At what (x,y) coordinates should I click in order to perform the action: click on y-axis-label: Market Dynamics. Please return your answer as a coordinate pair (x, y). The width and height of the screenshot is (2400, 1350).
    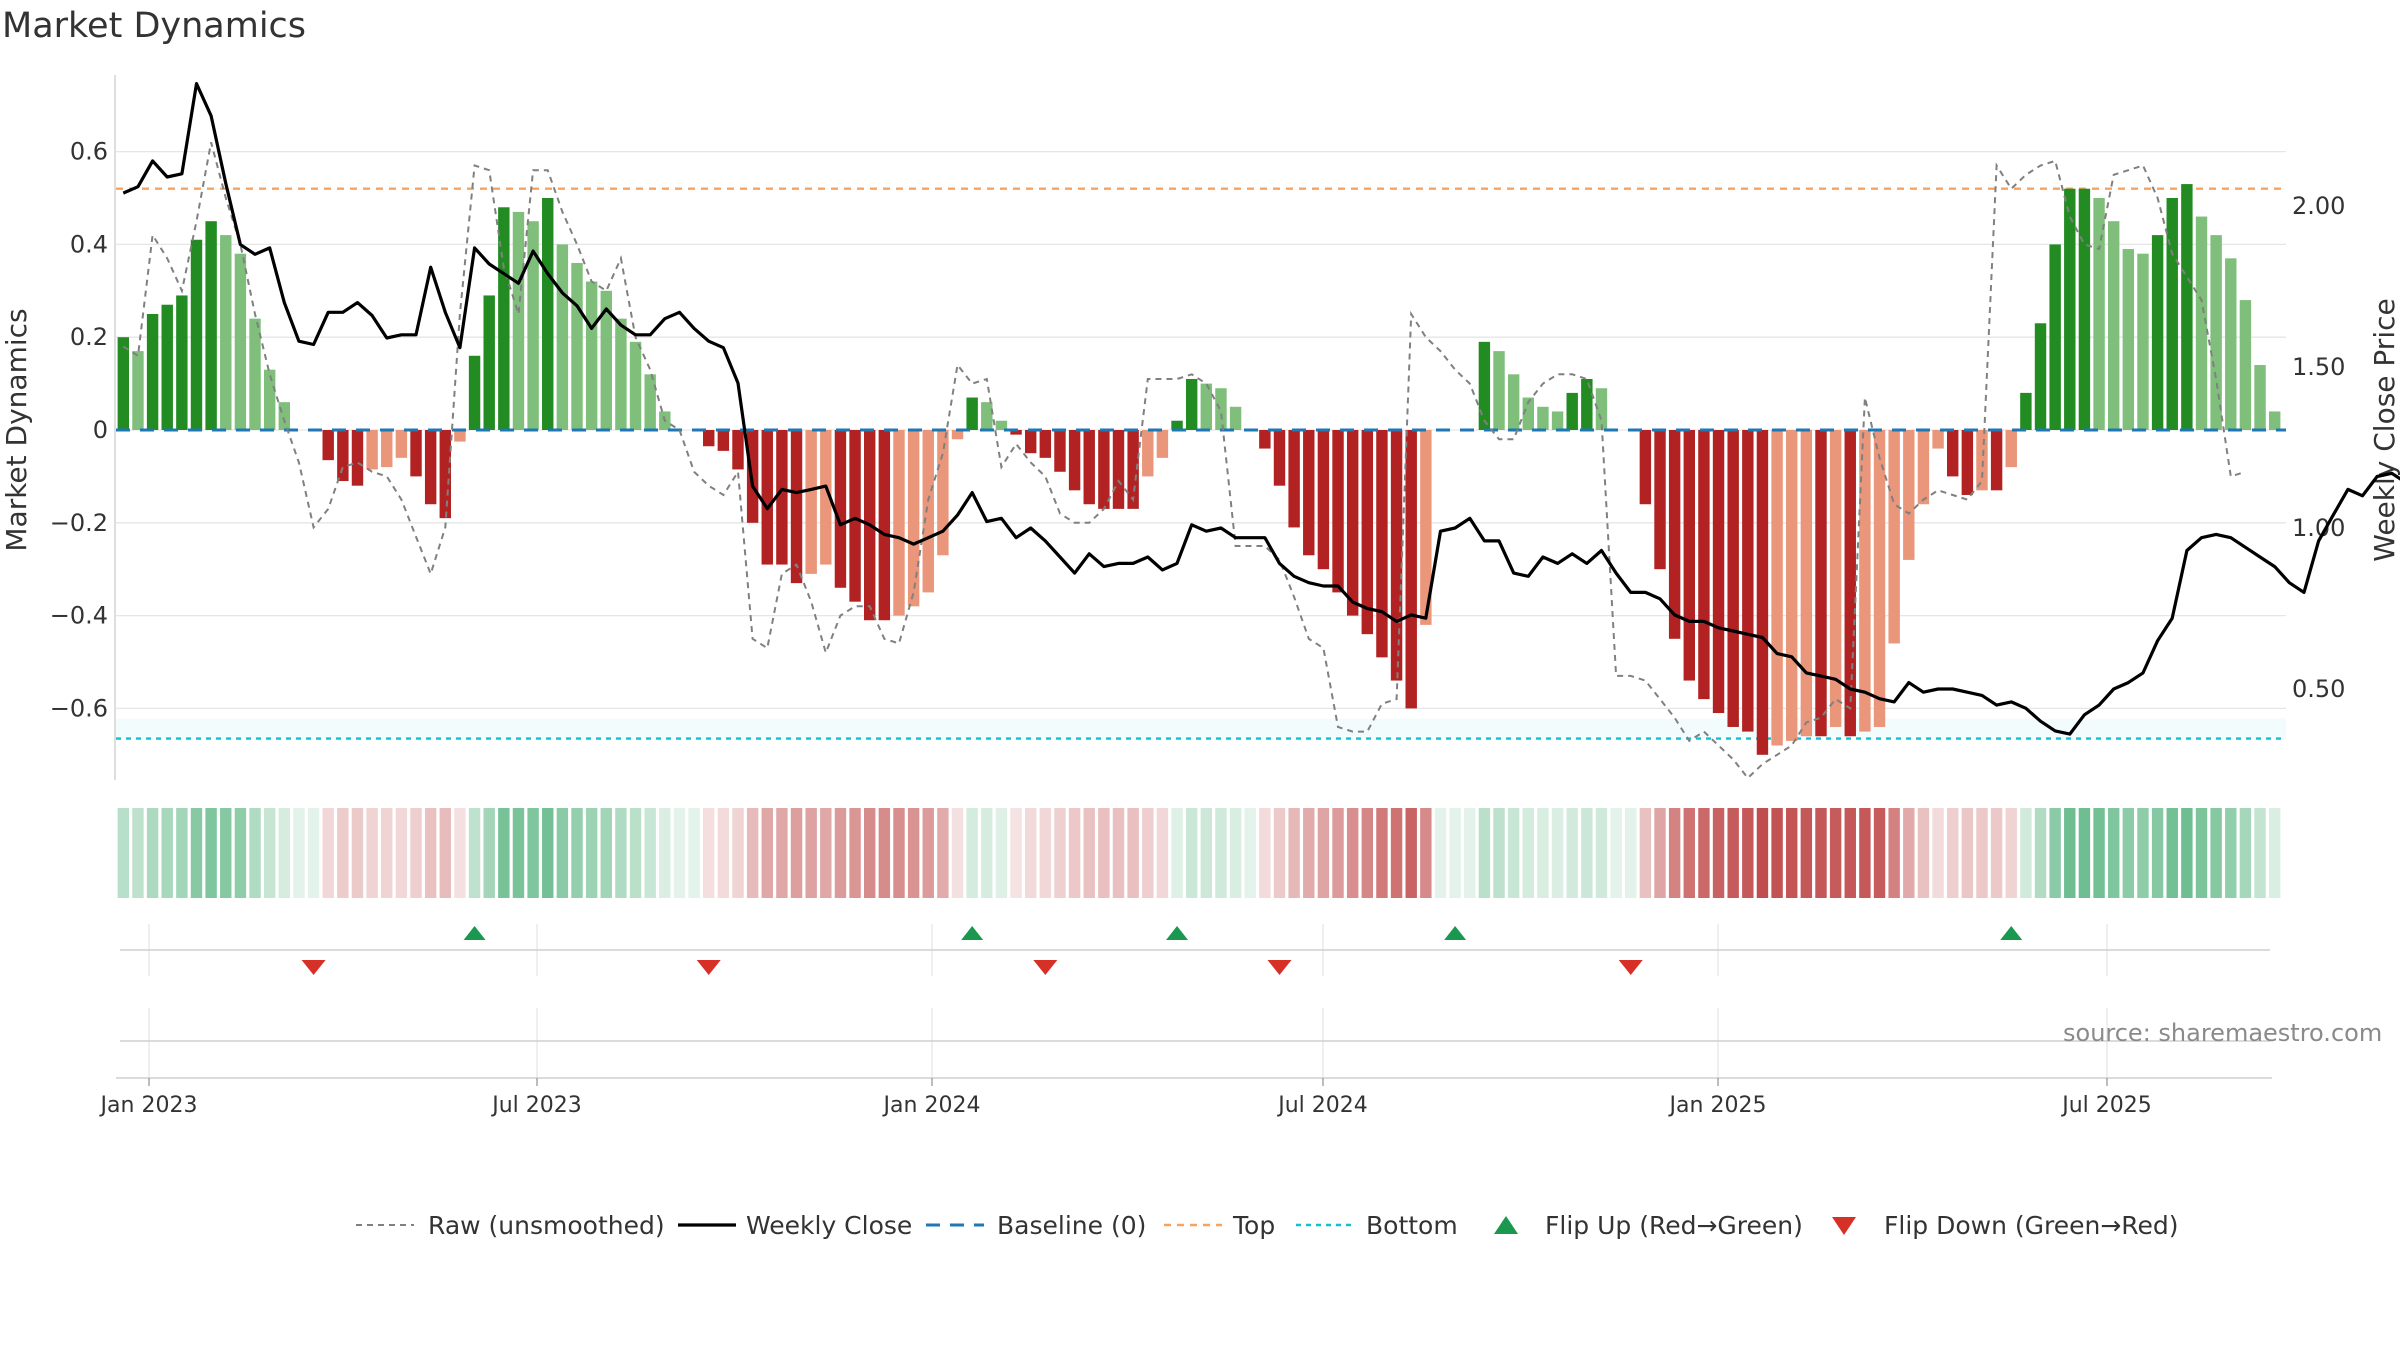
    Looking at the image, I should click on (16, 429).